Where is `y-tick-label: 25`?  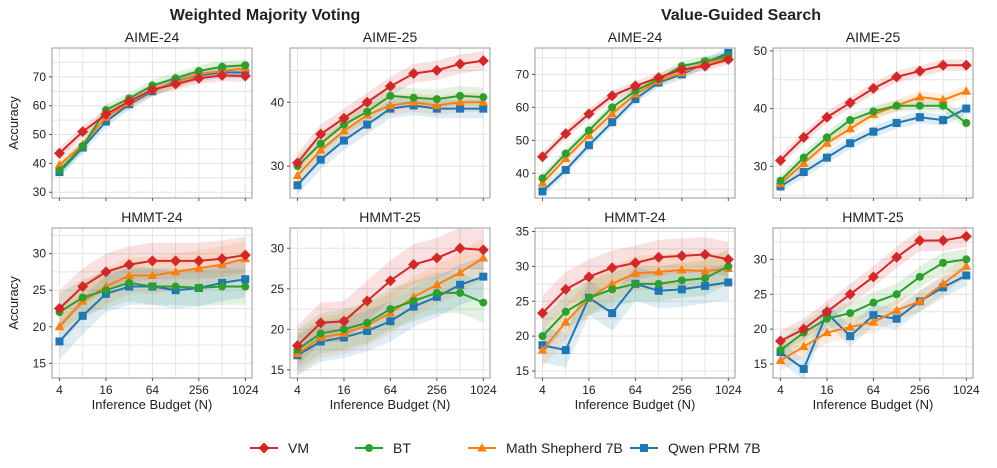 y-tick-label: 25 is located at coordinates (523, 301).